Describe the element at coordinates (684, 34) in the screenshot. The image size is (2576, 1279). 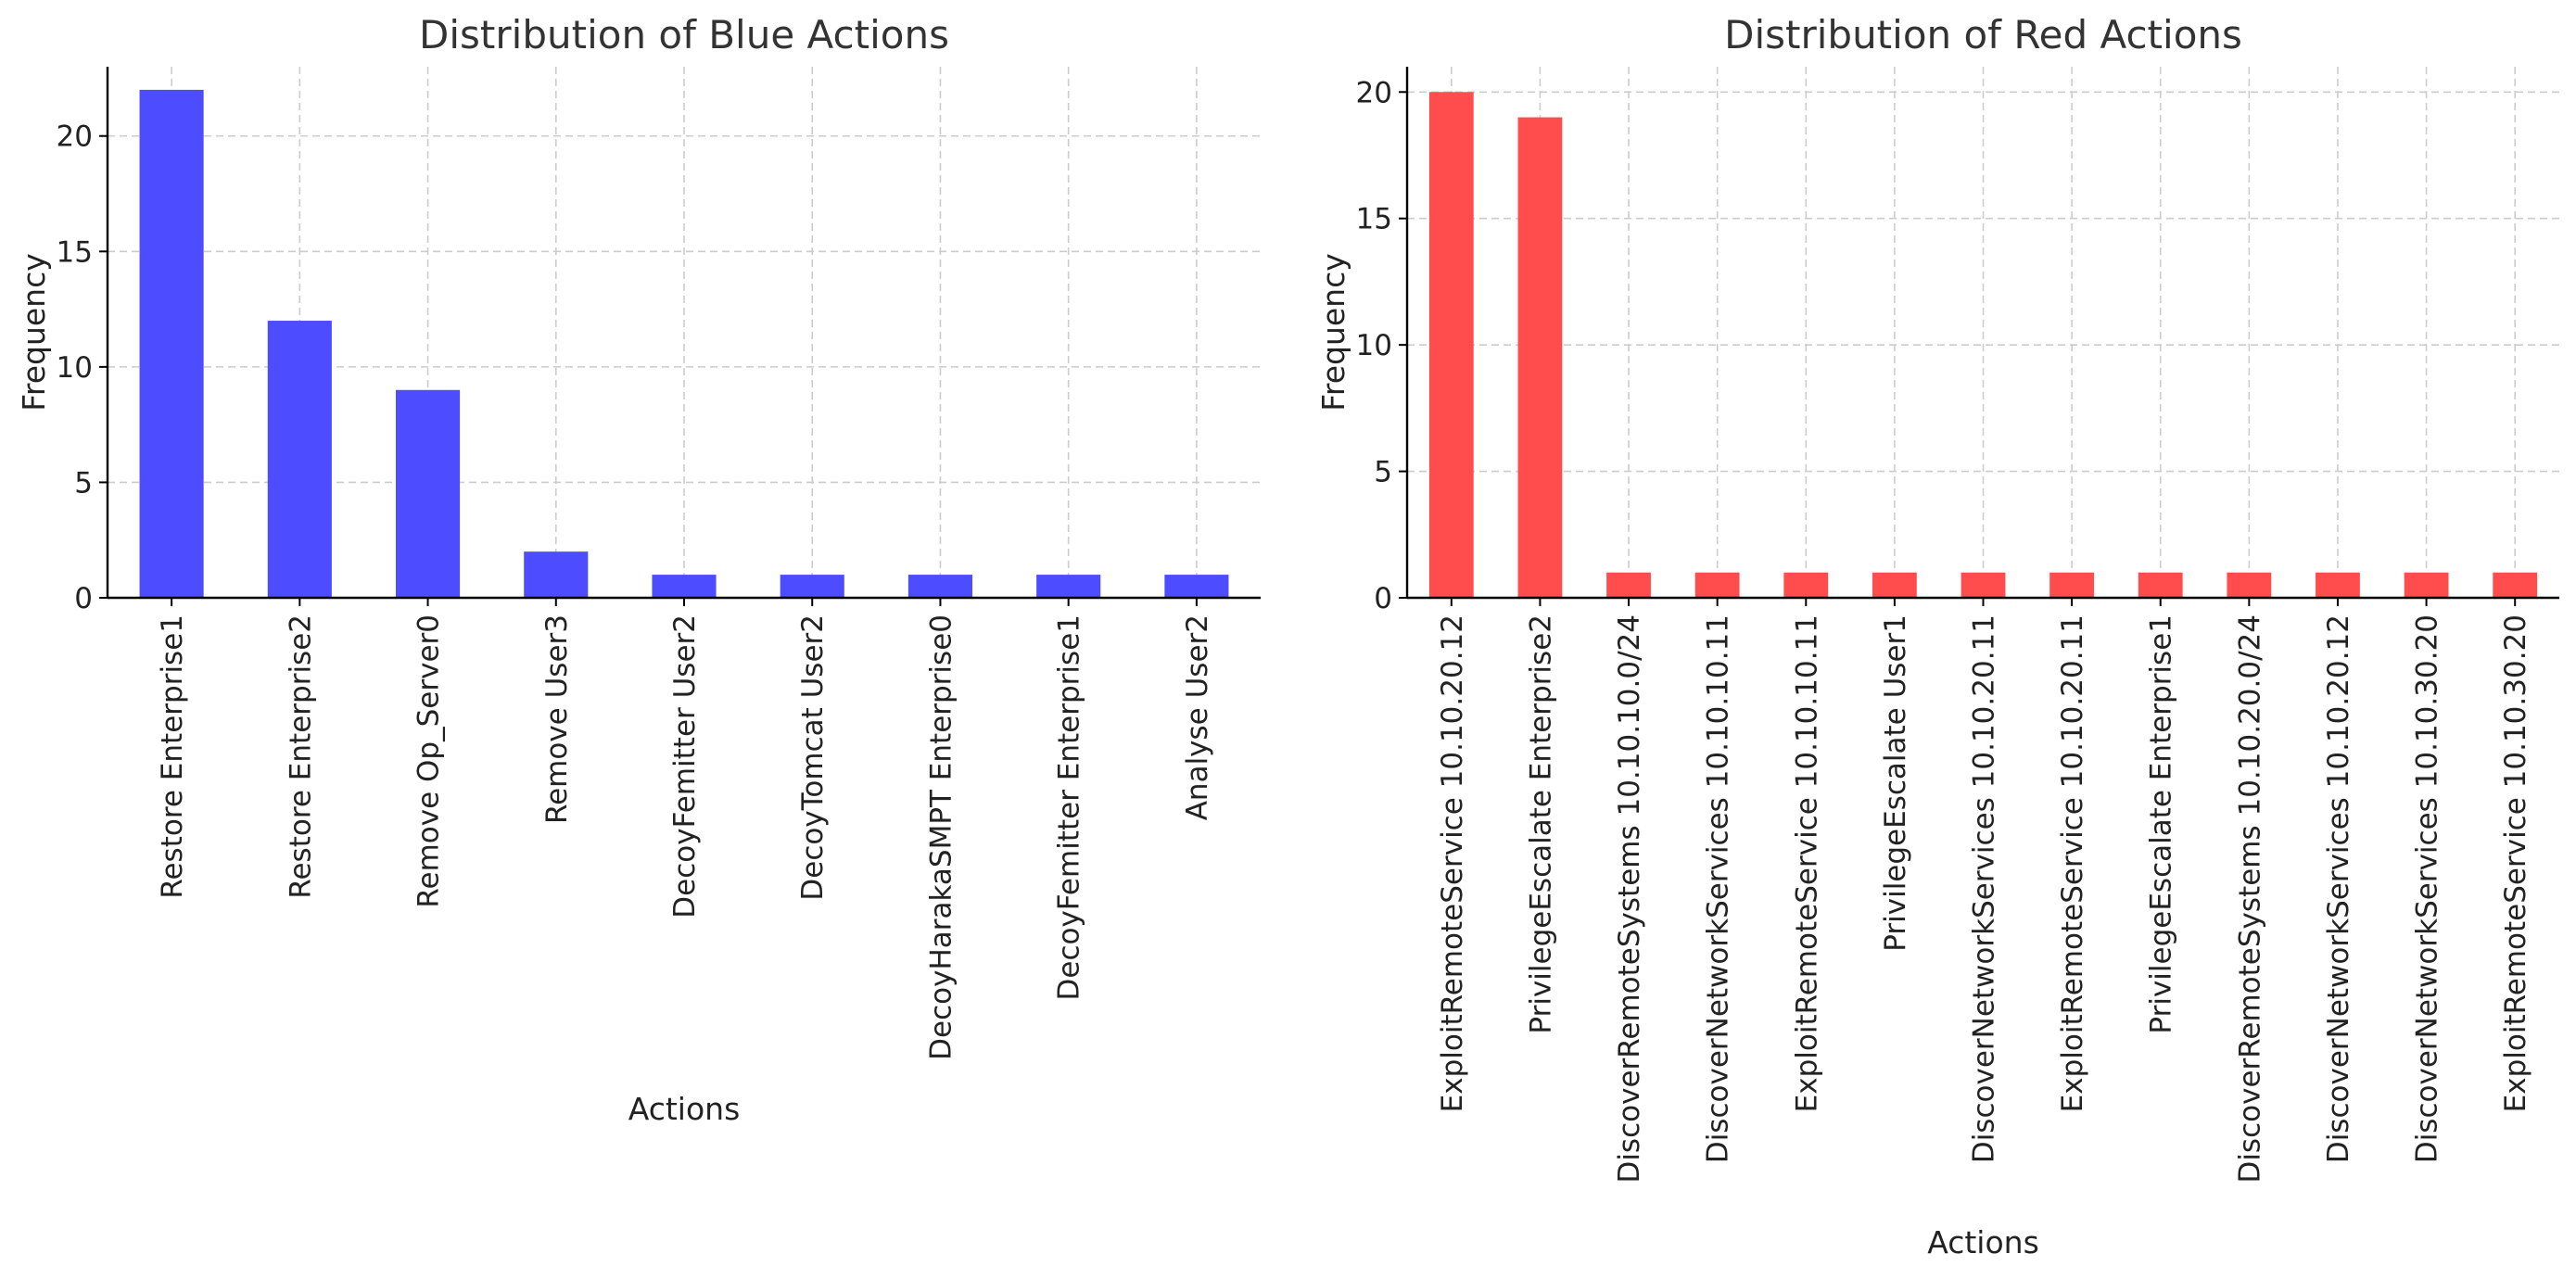
I see `blue-chart-title: Distribution of Blue Actions` at that location.